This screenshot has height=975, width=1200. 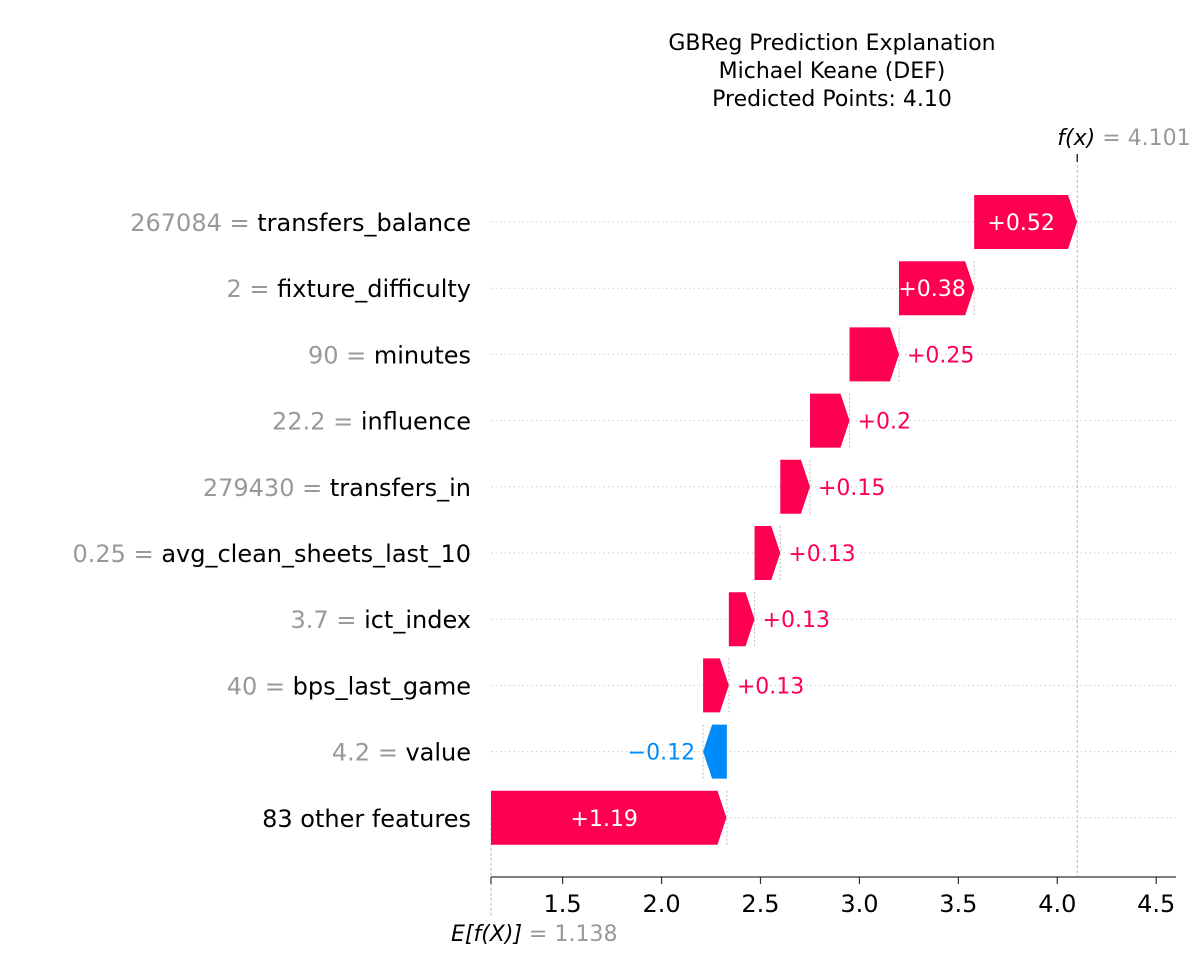 What do you see at coordinates (534, 934) in the screenshot?
I see `efx-label: E[f(X)] = 1.138` at bounding box center [534, 934].